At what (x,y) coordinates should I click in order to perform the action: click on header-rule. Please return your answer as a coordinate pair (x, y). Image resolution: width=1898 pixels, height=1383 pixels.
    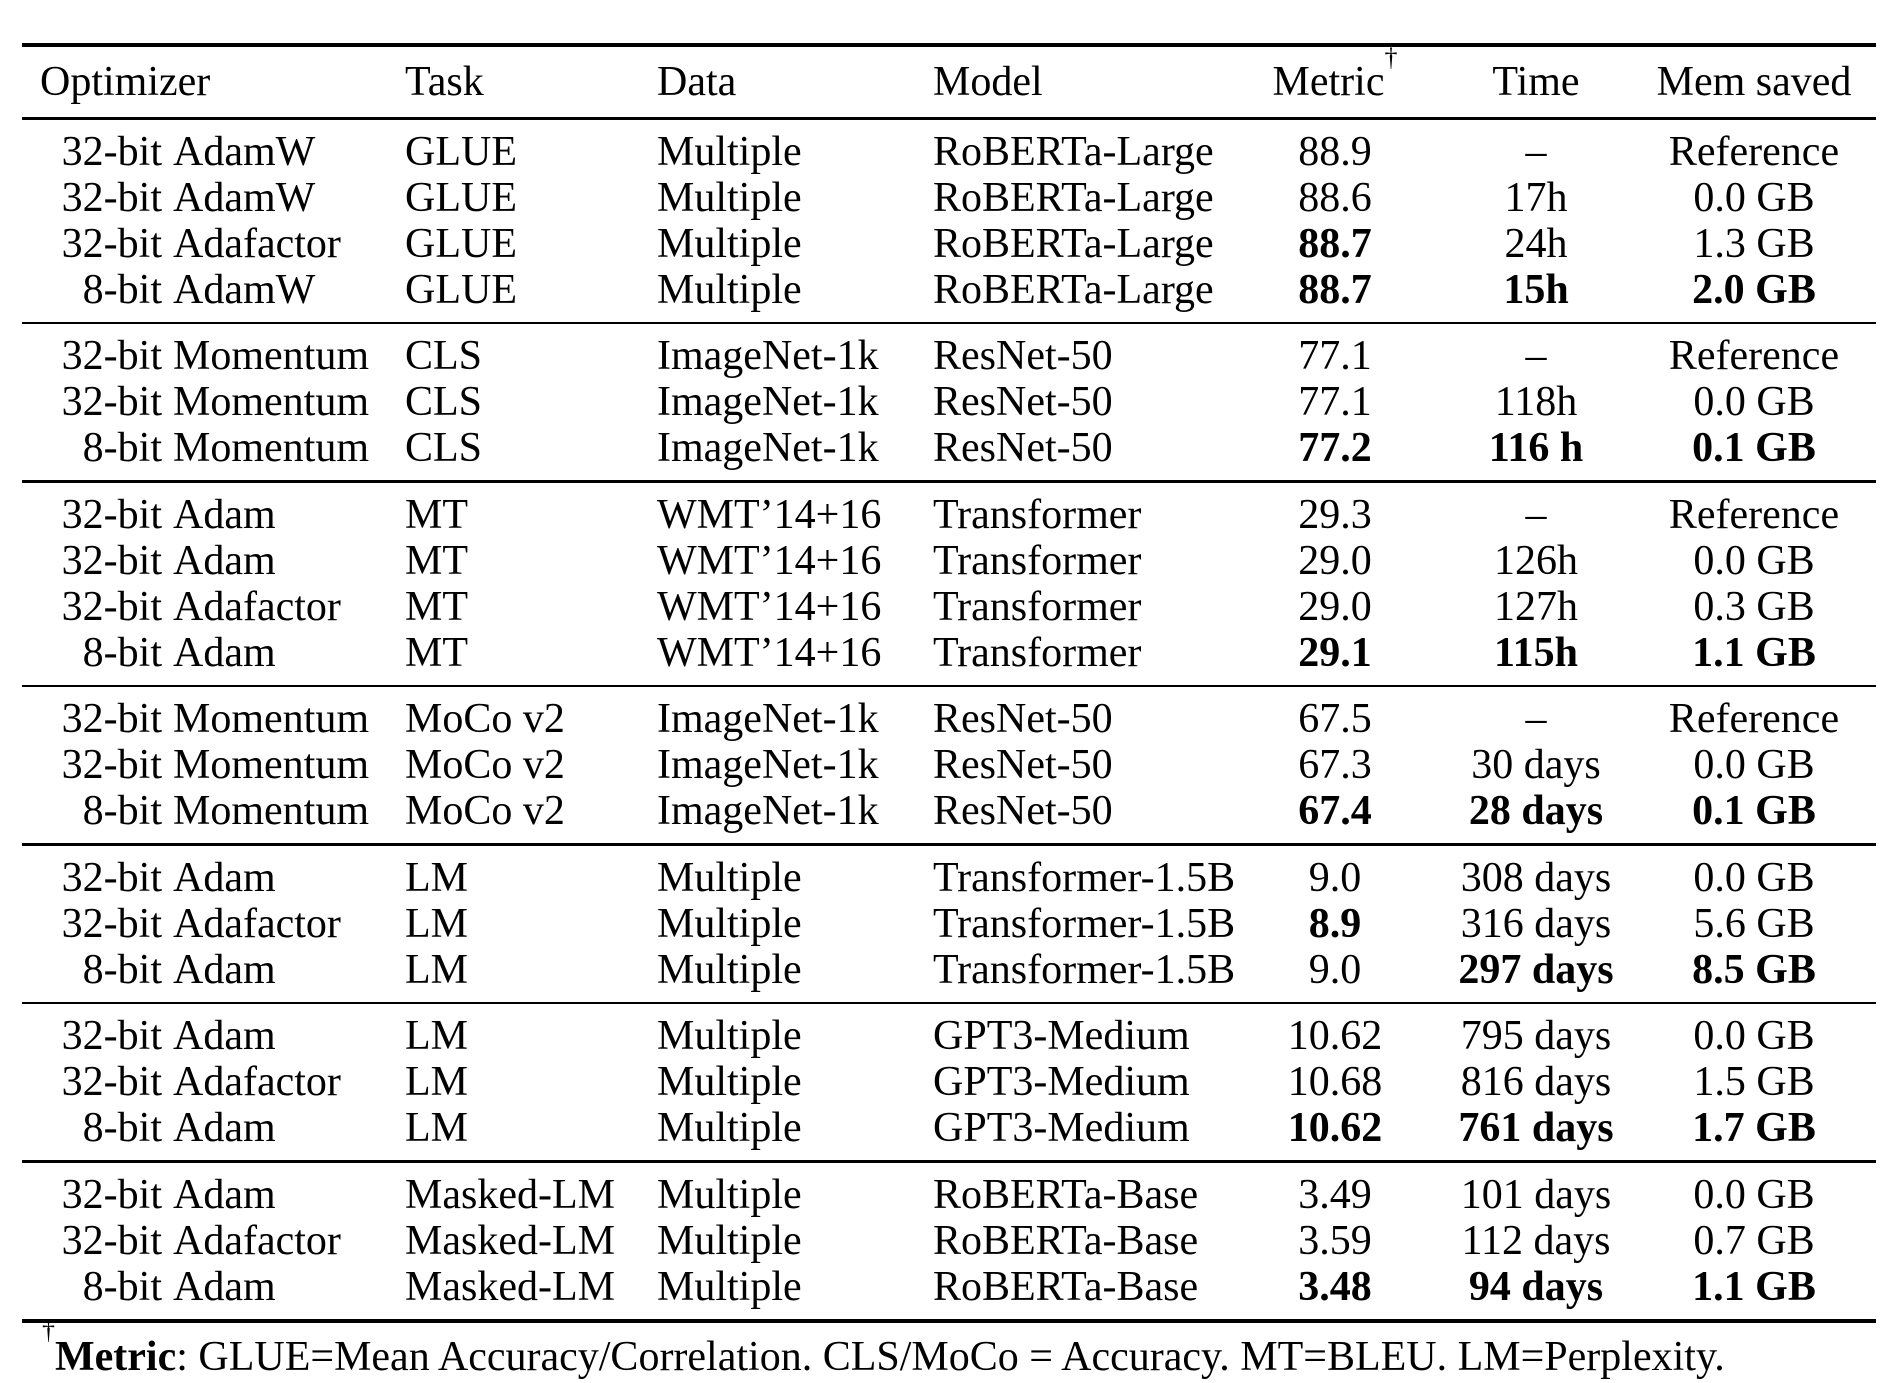
    Looking at the image, I should click on (949, 118).